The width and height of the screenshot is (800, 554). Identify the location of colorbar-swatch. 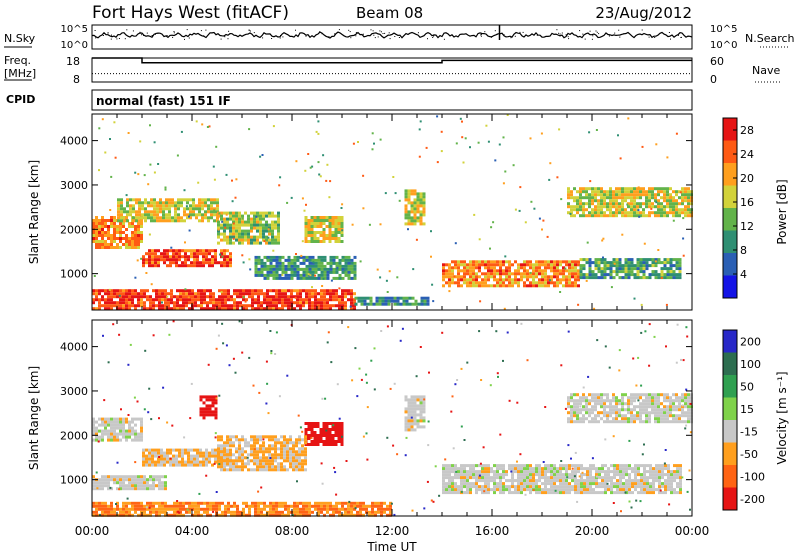
(730, 174).